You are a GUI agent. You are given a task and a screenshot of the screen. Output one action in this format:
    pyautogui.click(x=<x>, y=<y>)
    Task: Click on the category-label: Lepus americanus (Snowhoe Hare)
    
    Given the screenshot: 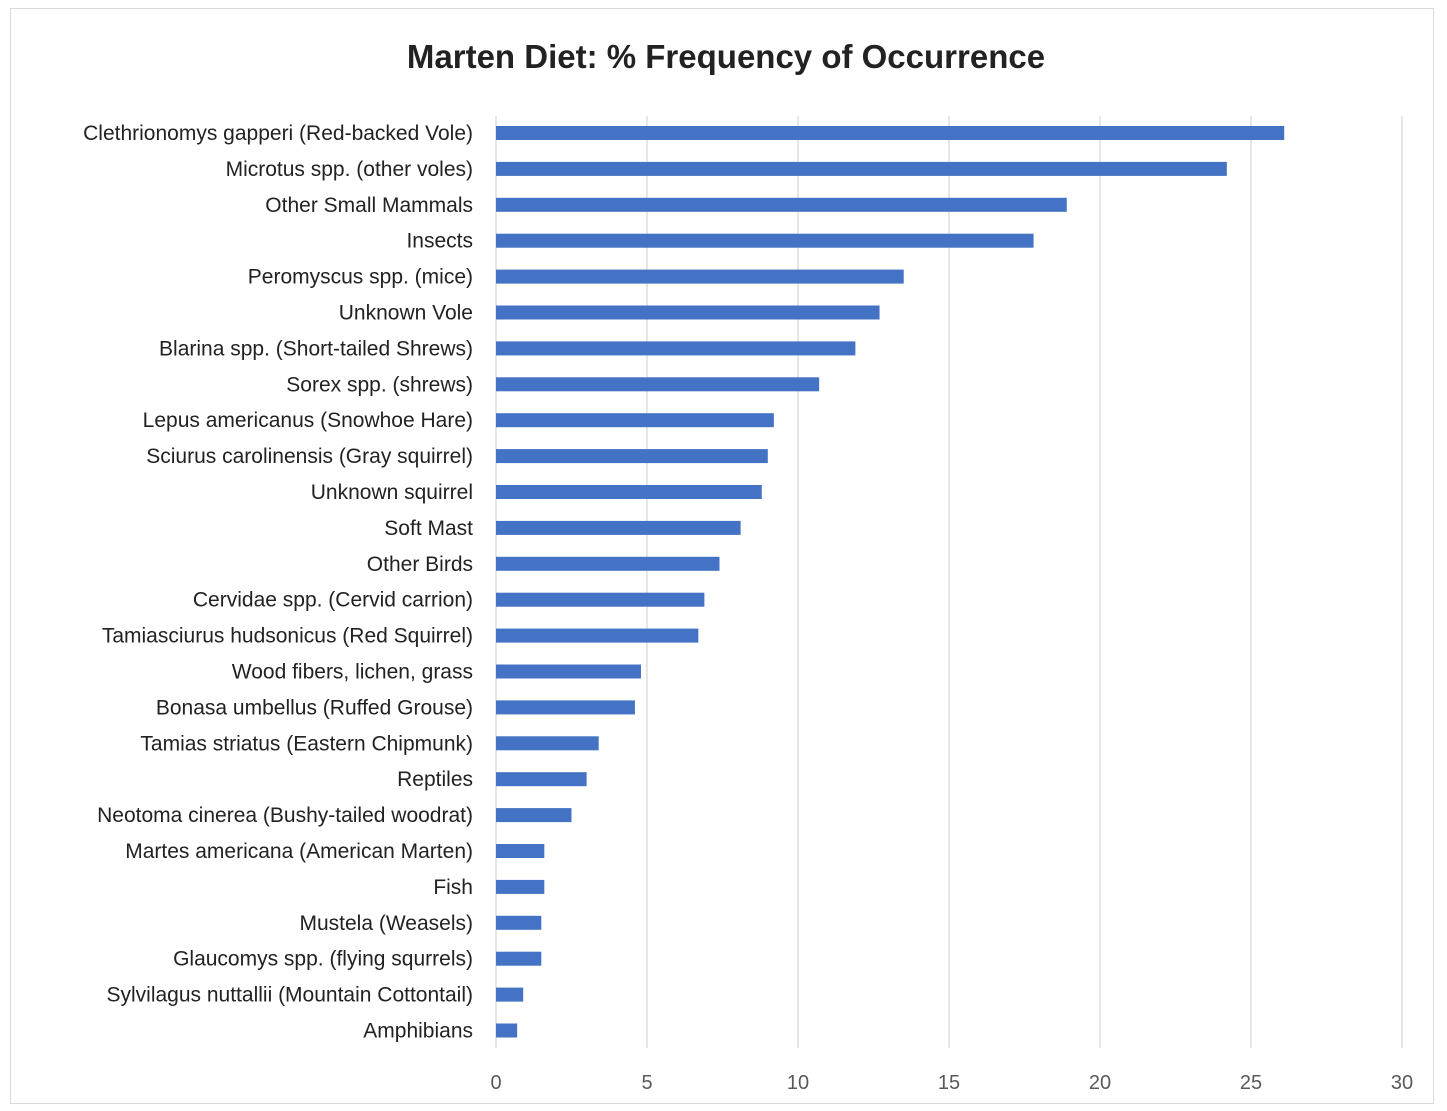 What is the action you would take?
    pyautogui.click(x=308, y=420)
    